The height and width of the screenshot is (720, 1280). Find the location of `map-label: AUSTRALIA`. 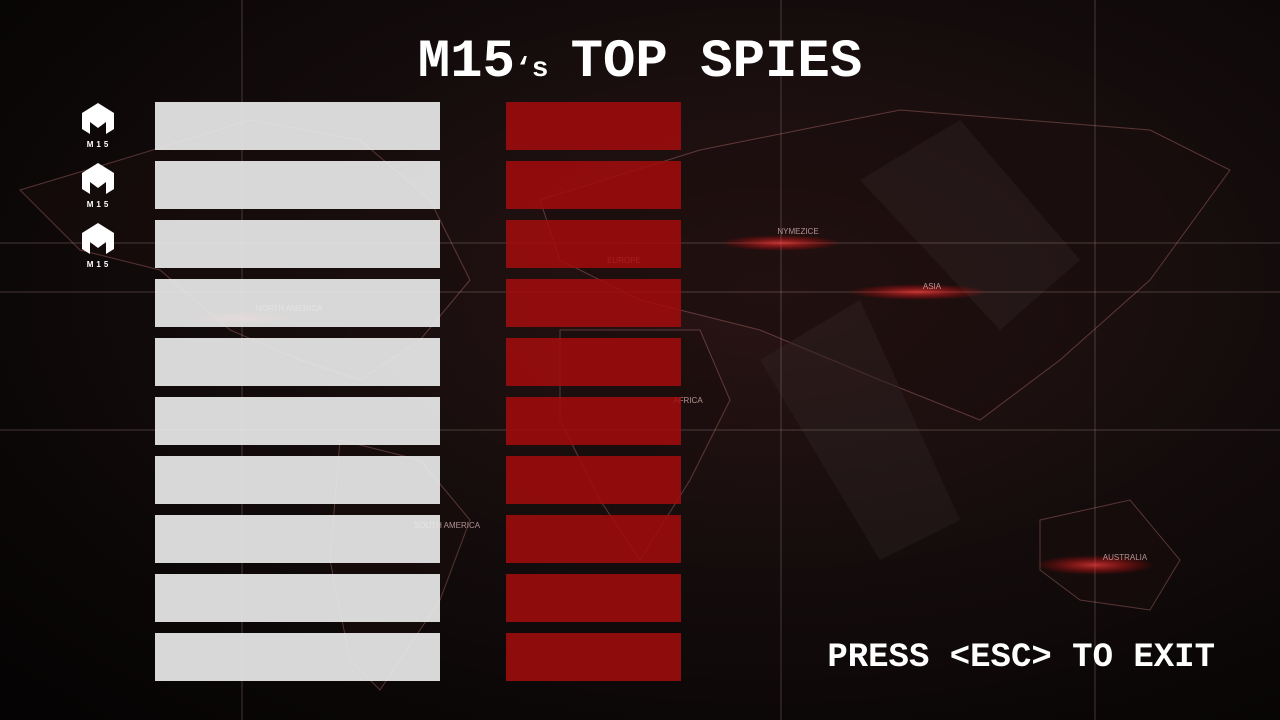

map-label: AUSTRALIA is located at coordinates (1125, 557).